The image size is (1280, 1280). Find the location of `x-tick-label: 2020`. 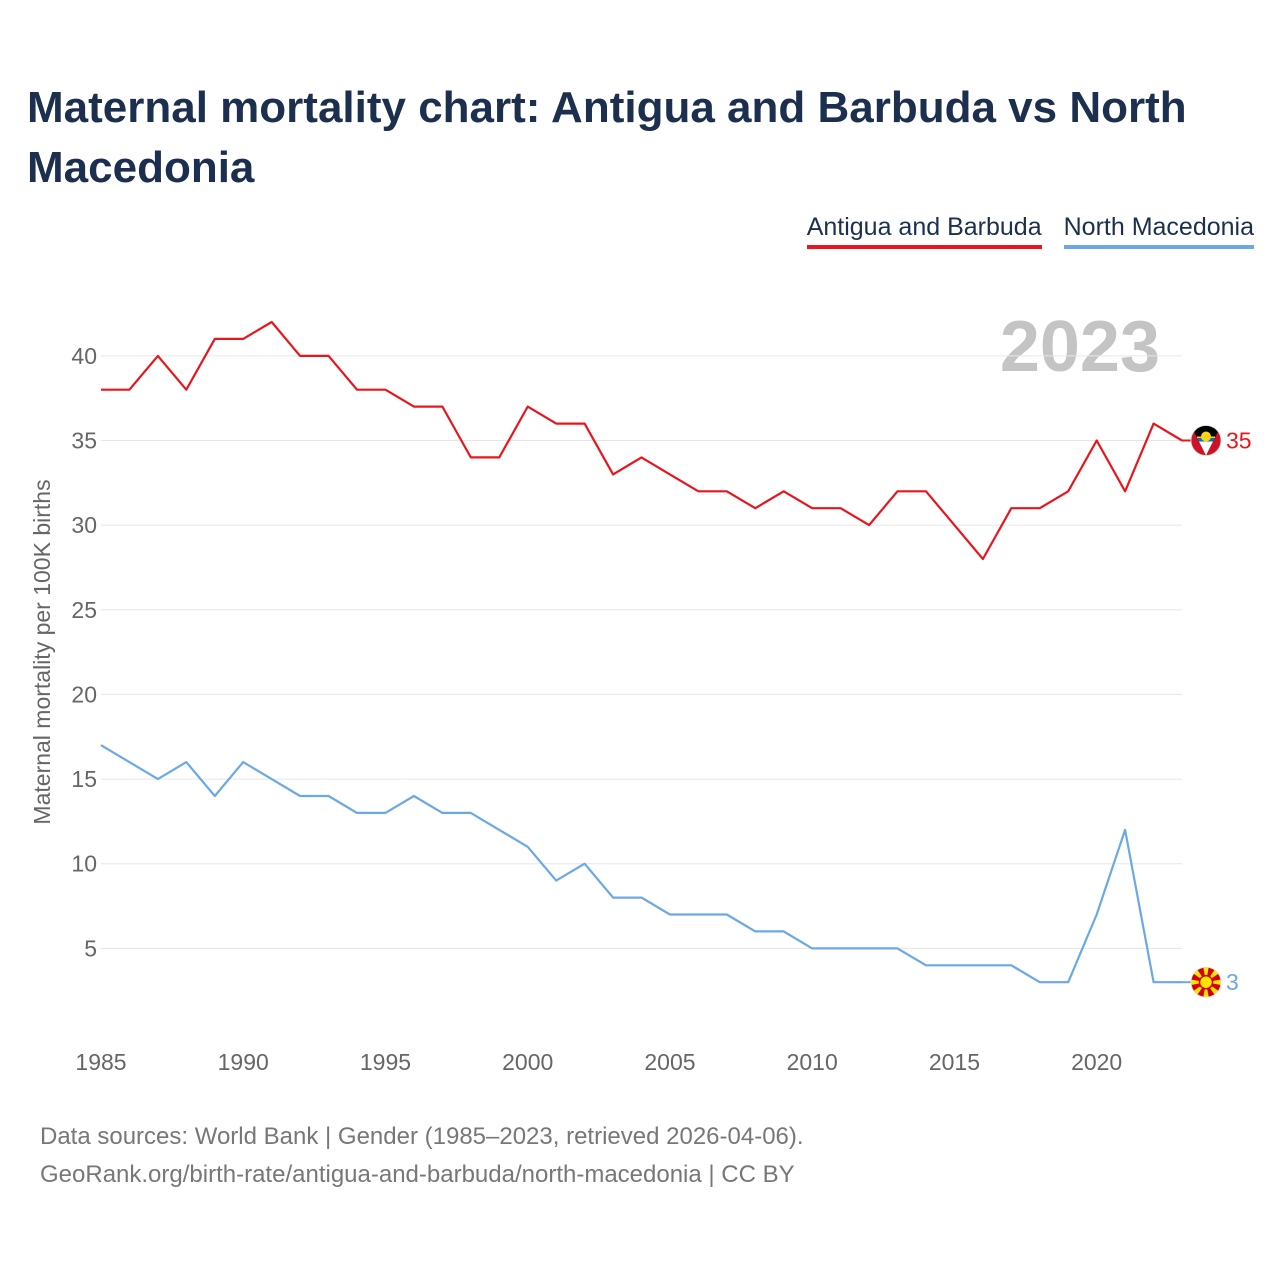

x-tick-label: 2020 is located at coordinates (1096, 1062).